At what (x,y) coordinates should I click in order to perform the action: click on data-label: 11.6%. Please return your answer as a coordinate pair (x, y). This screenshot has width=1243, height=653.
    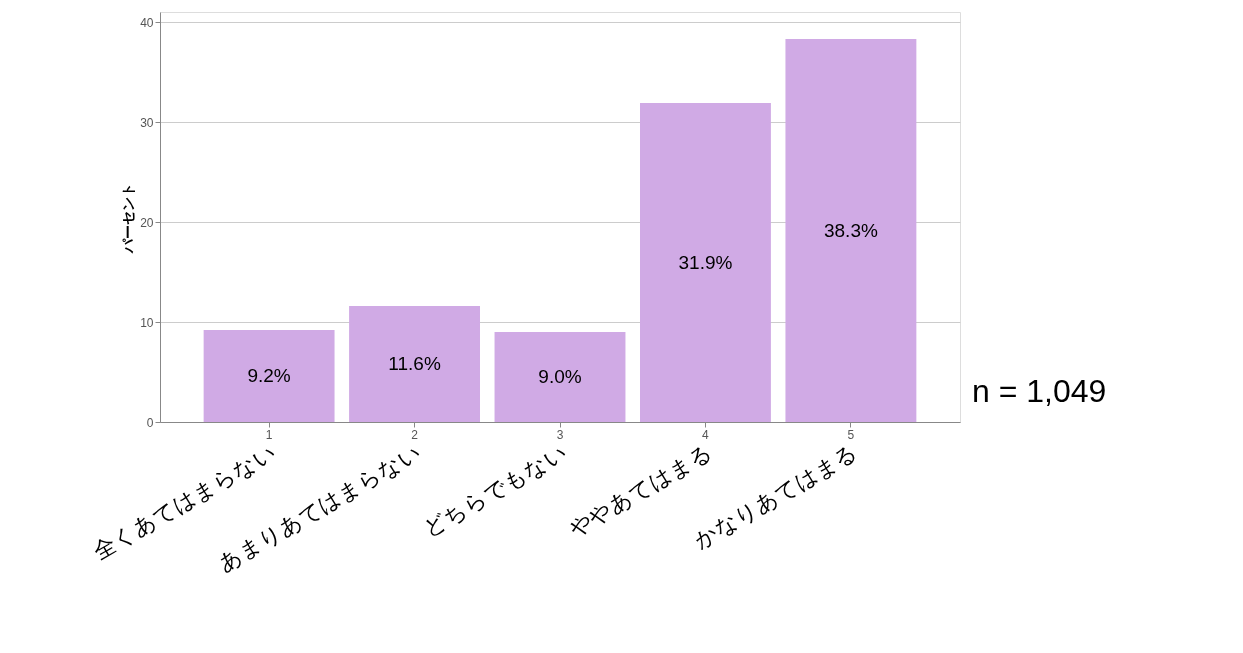
    Looking at the image, I should click on (414, 363).